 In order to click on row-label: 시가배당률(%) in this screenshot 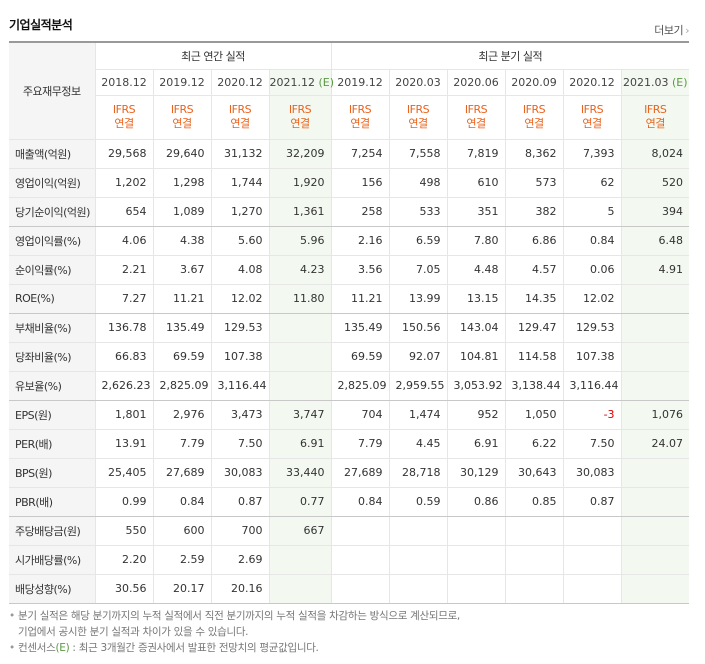, I will do `click(52, 560)`.